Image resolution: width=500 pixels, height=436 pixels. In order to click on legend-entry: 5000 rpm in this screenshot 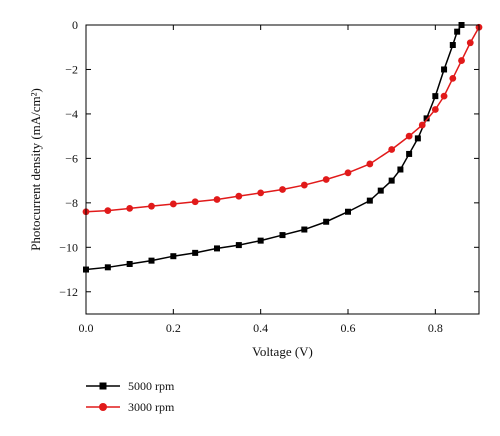, I will do `click(130, 386)`.